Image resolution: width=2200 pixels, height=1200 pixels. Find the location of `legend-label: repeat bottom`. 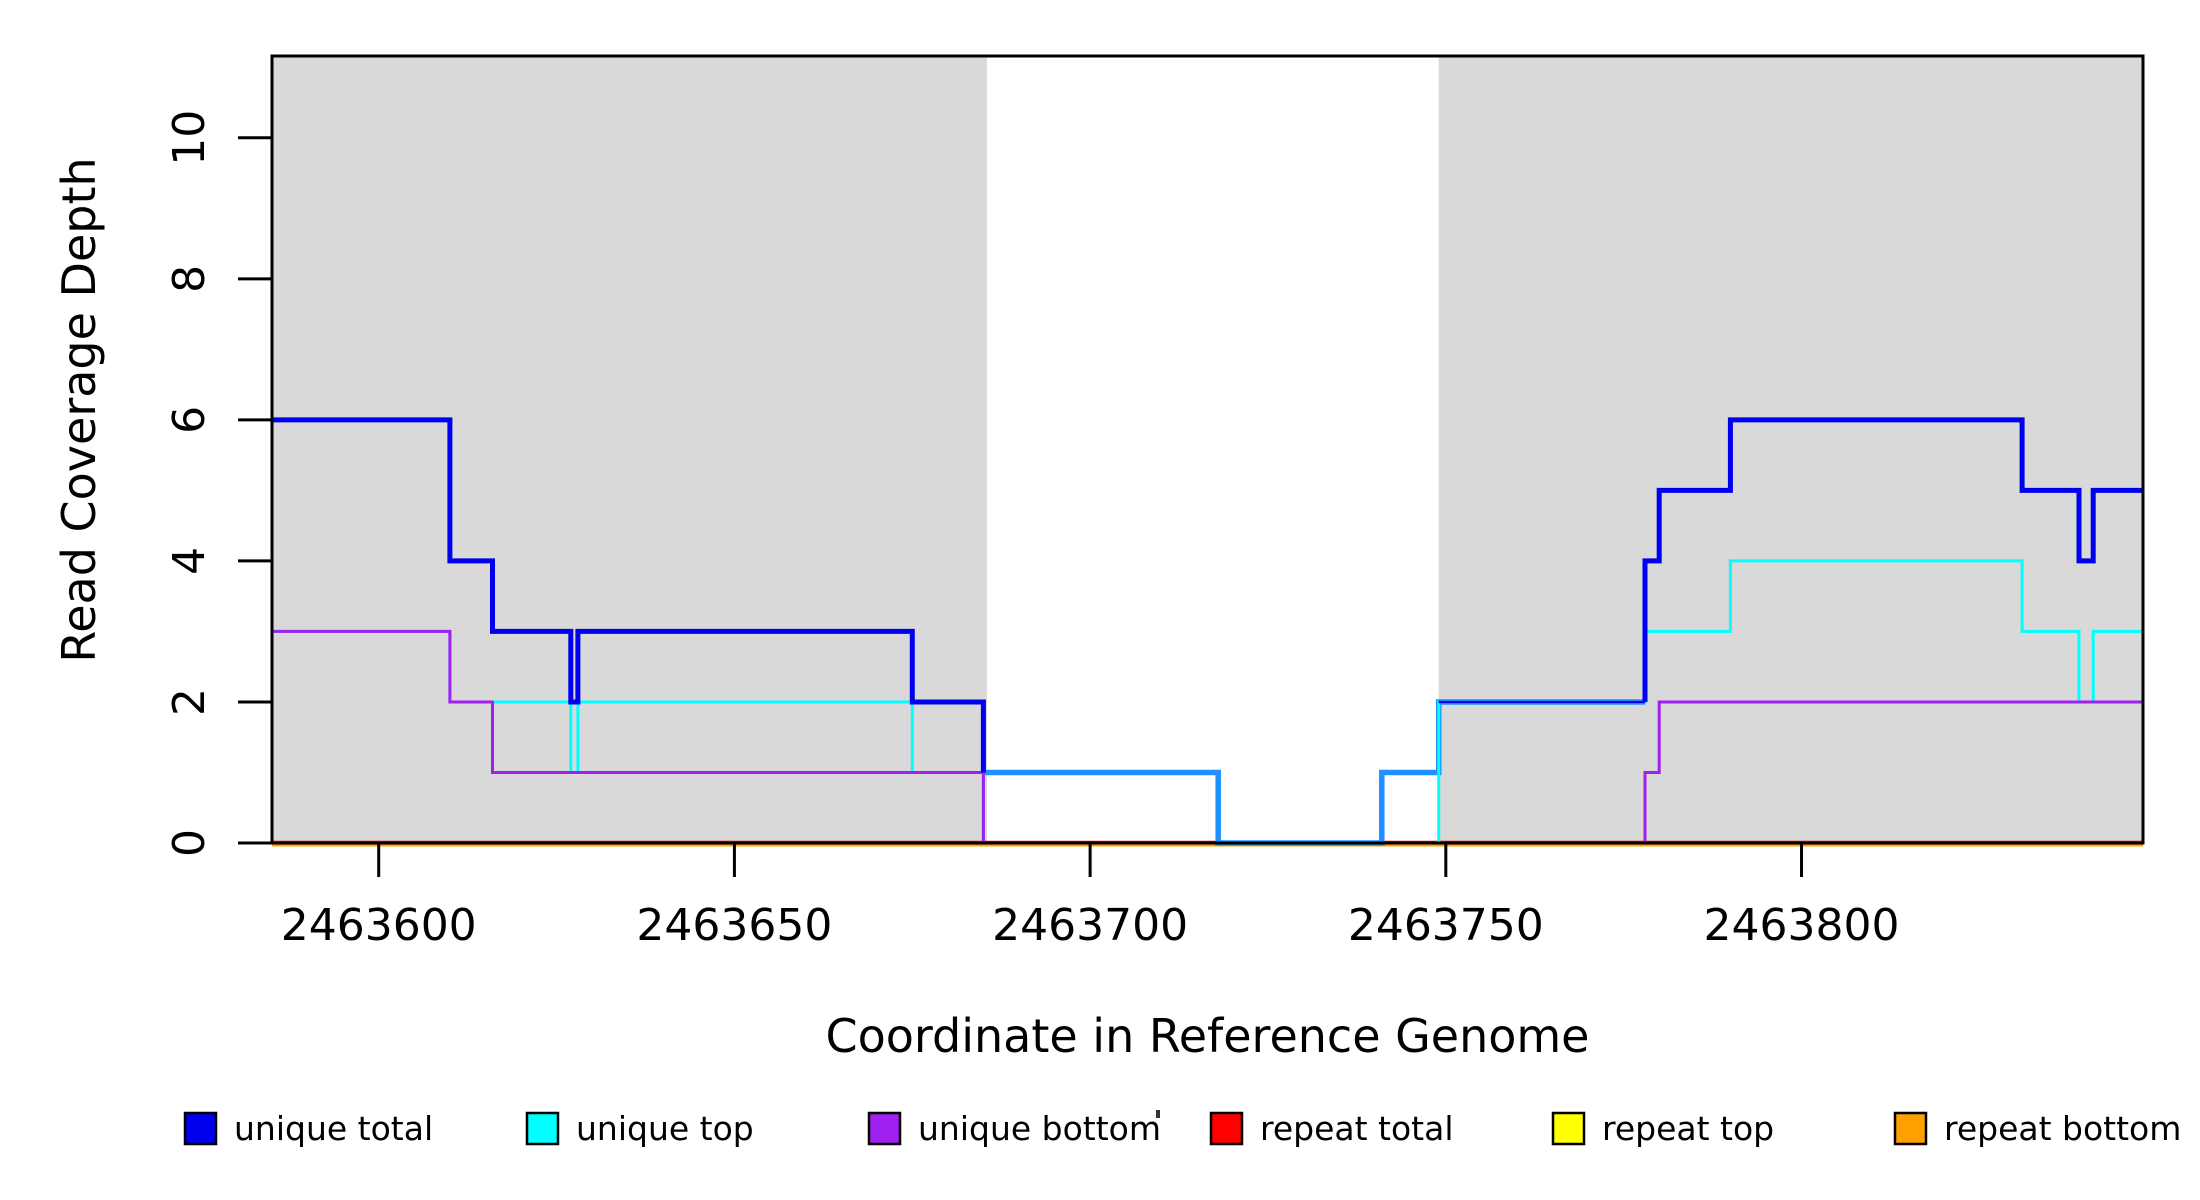

legend-label: repeat bottom is located at coordinates (2062, 1128).